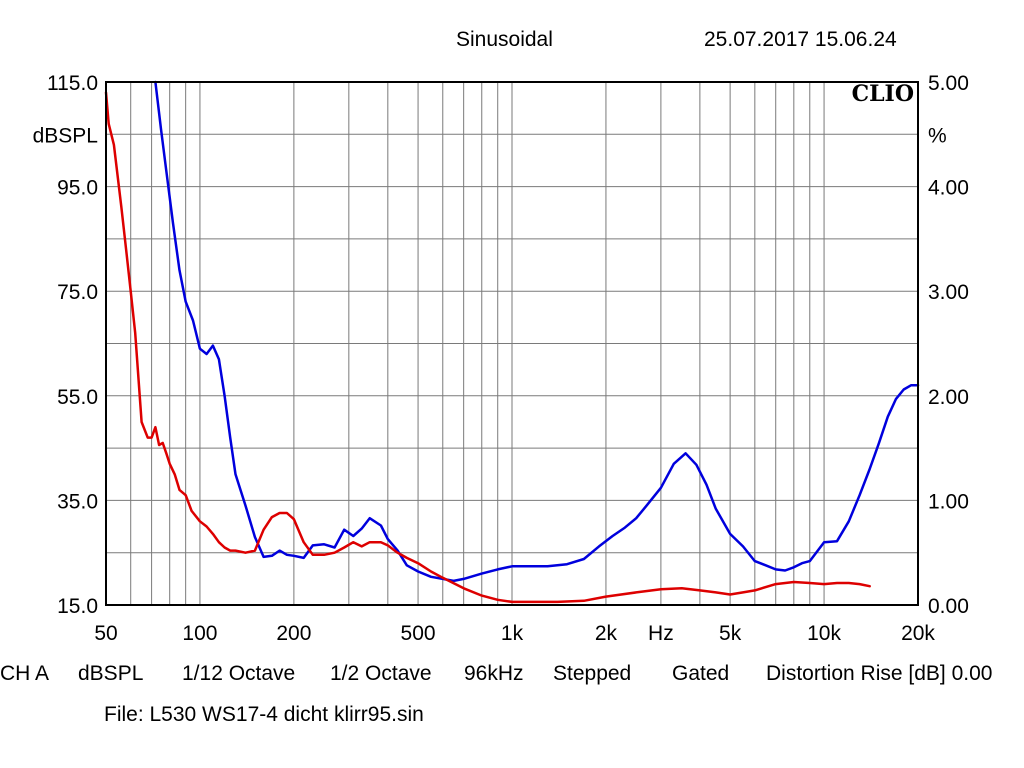 The width and height of the screenshot is (1024, 768). What do you see at coordinates (77, 397) in the screenshot?
I see `y-left-tick-label: 55.0` at bounding box center [77, 397].